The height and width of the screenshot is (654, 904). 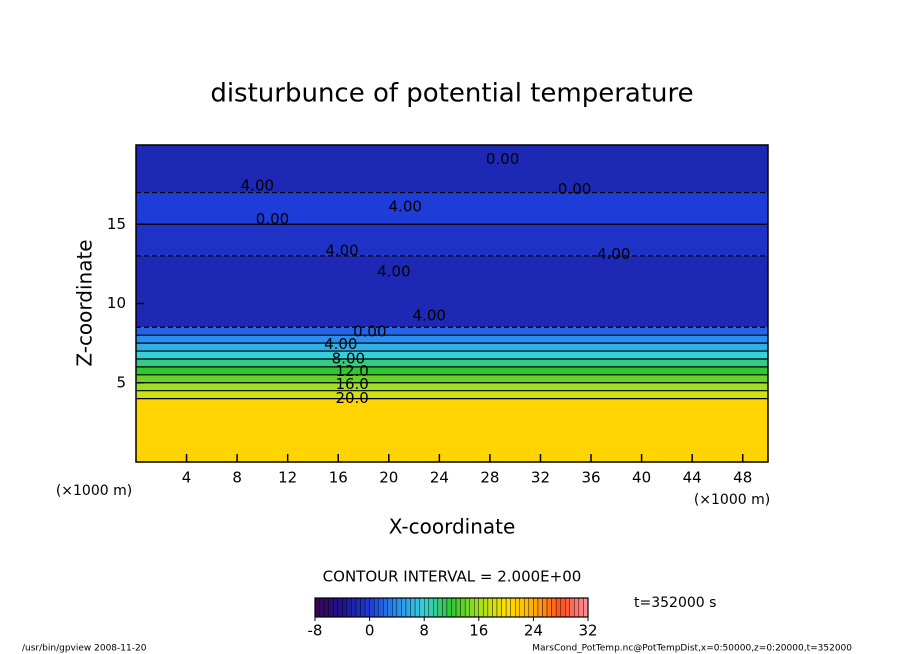 What do you see at coordinates (388, 478) in the screenshot?
I see `x-tick-label: 20` at bounding box center [388, 478].